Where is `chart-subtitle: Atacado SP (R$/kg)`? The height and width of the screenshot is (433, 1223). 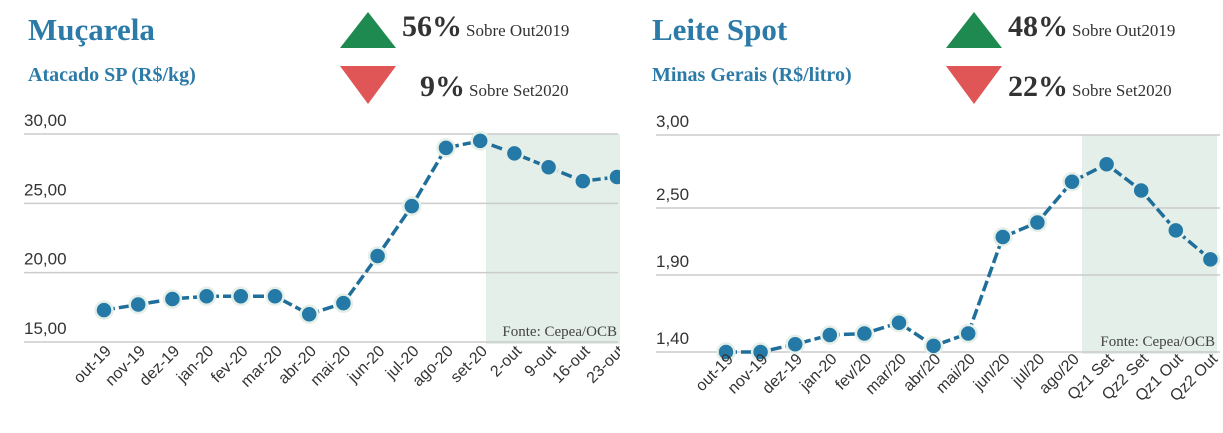
chart-subtitle: Atacado SP (R$/kg) is located at coordinates (112, 75).